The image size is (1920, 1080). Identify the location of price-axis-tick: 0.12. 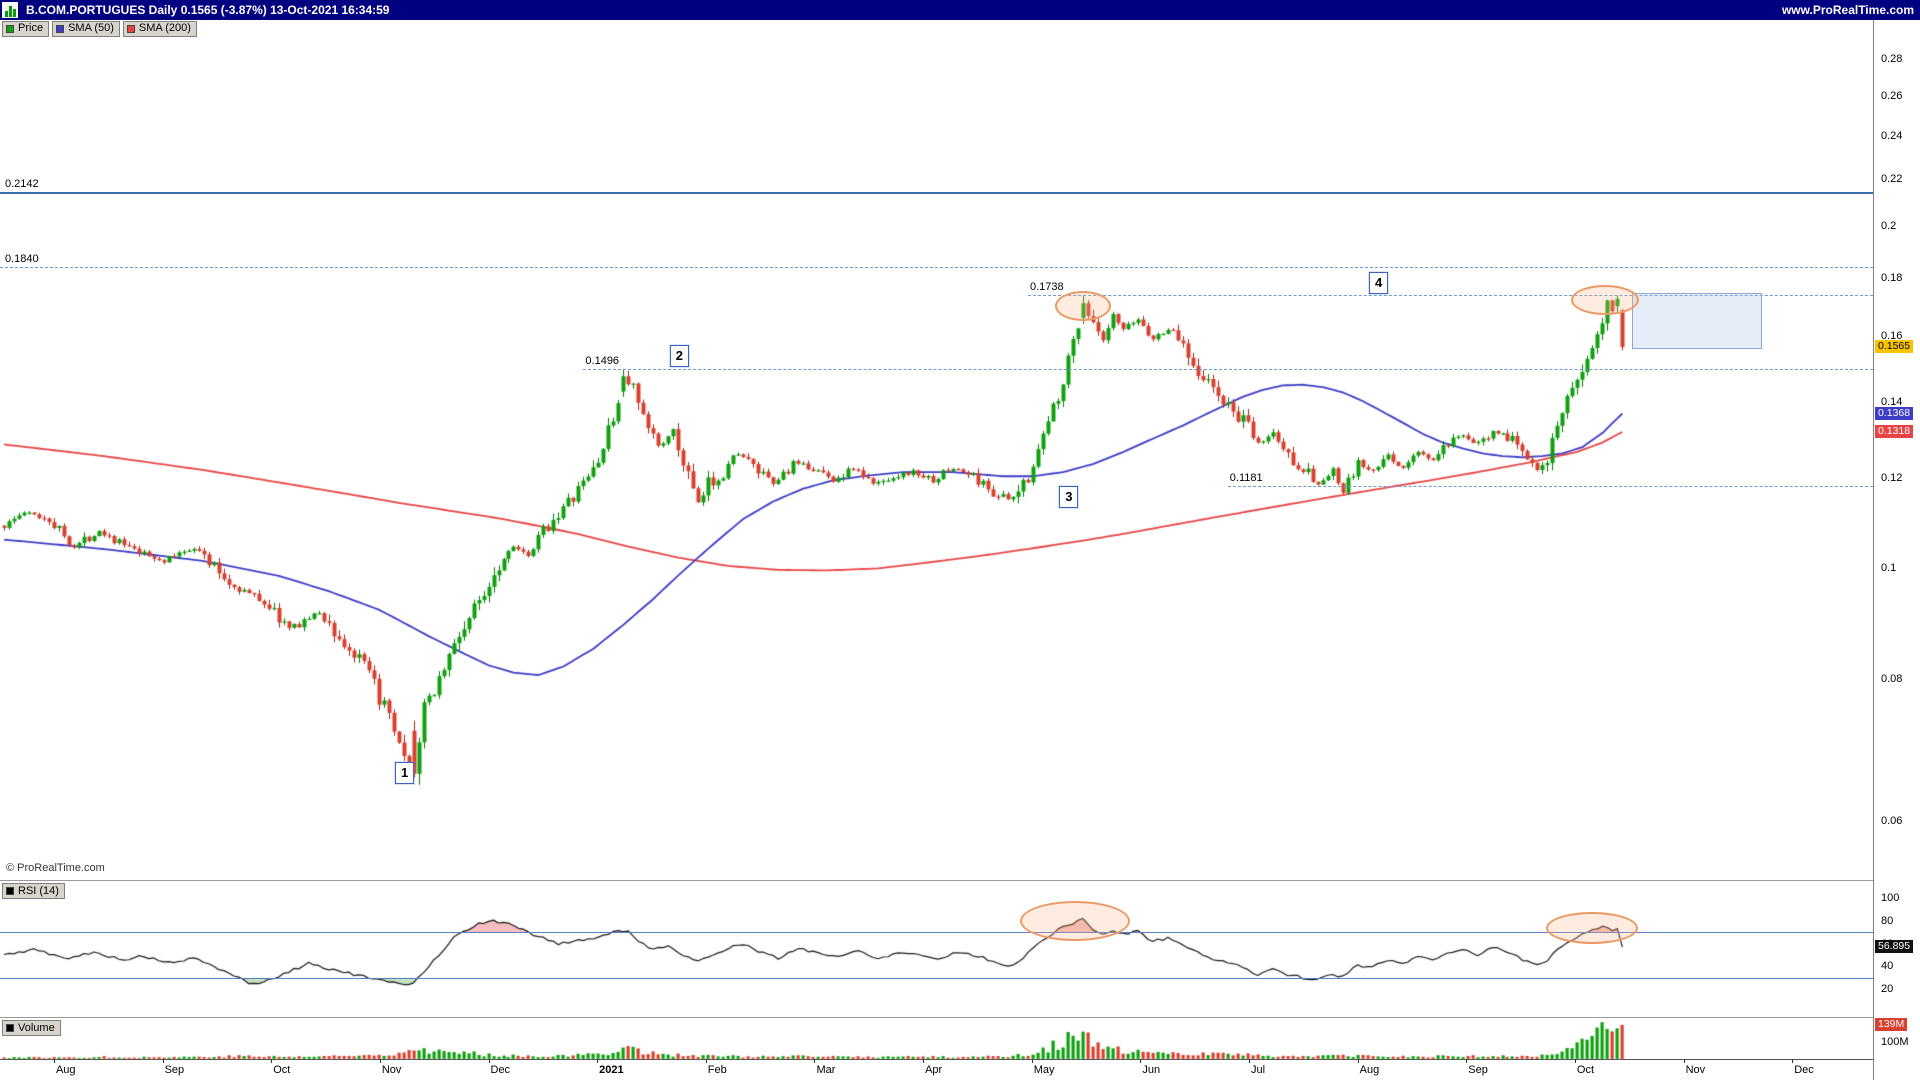
(1892, 478).